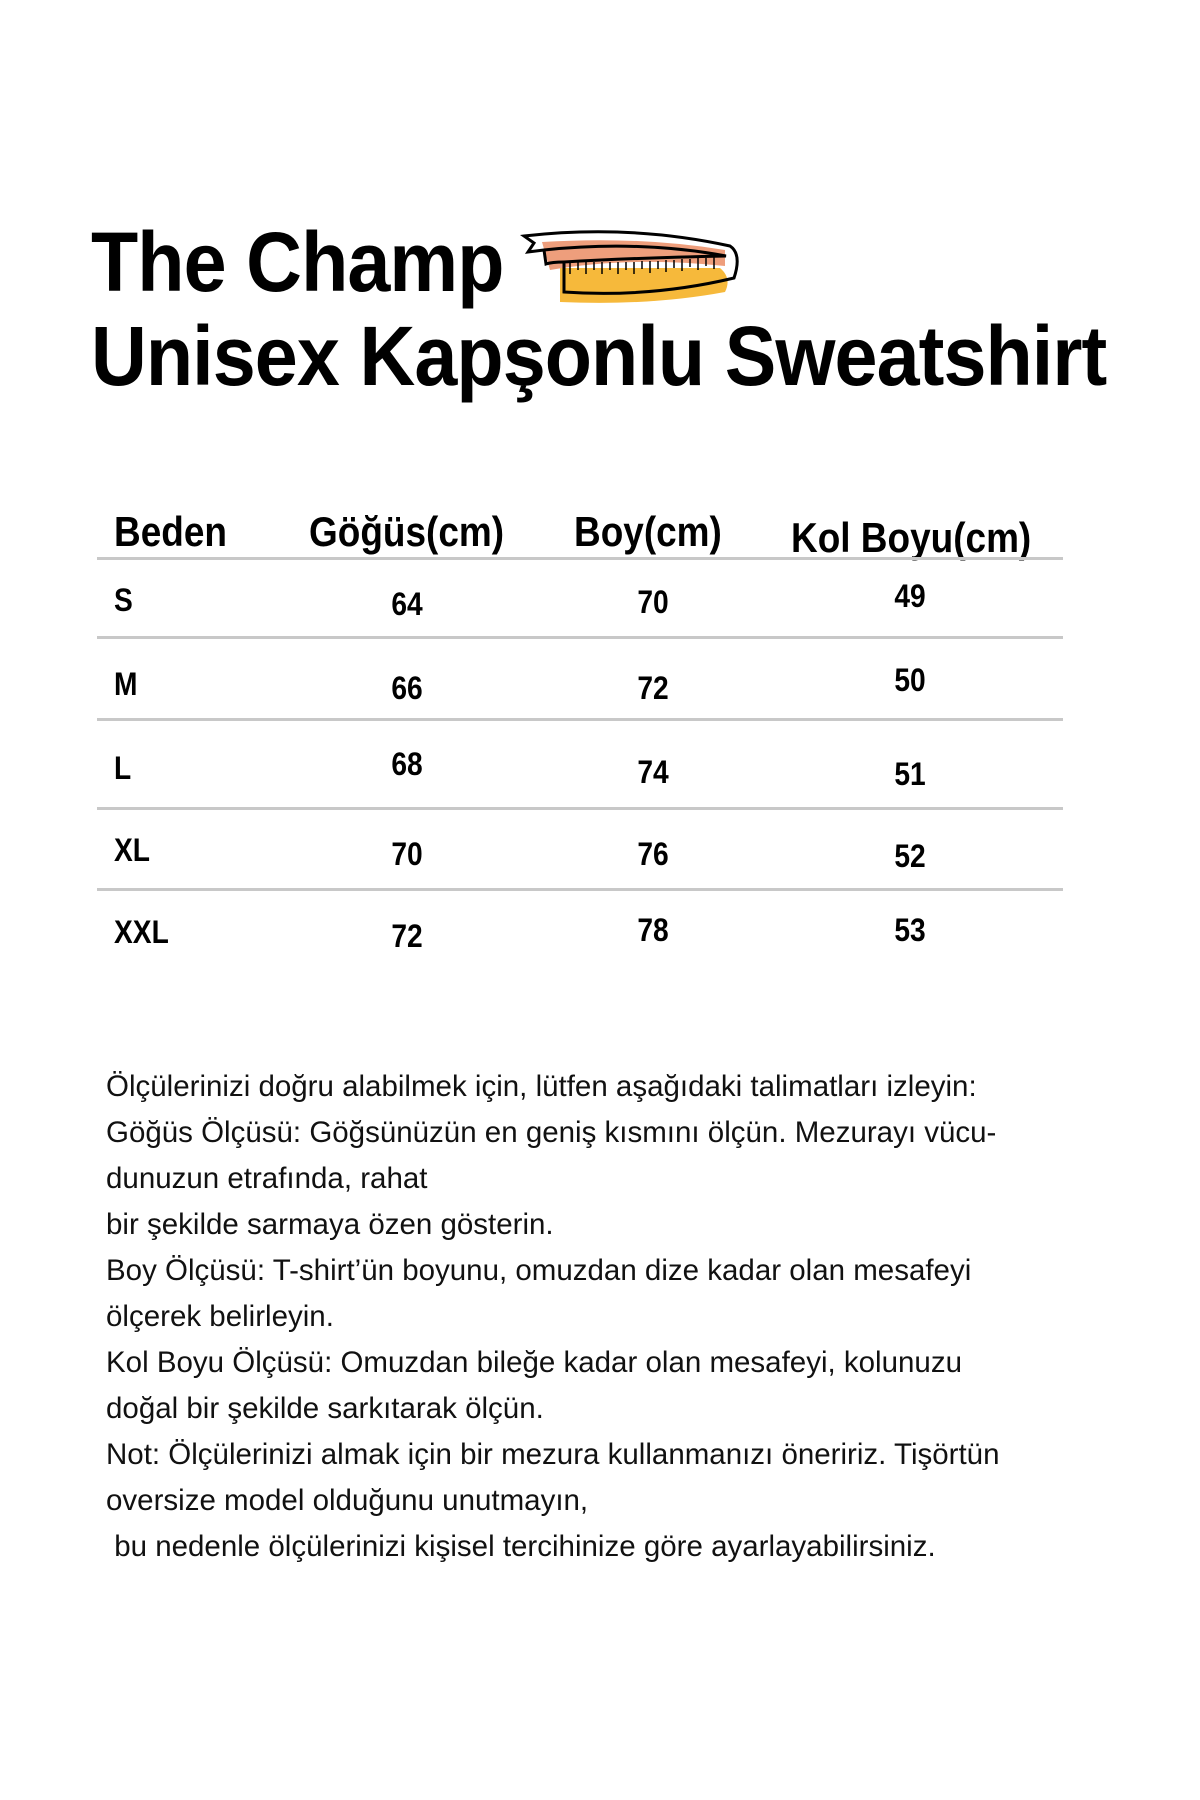 The width and height of the screenshot is (1200, 1800). What do you see at coordinates (910, 774) in the screenshot?
I see `table-cell: 51` at bounding box center [910, 774].